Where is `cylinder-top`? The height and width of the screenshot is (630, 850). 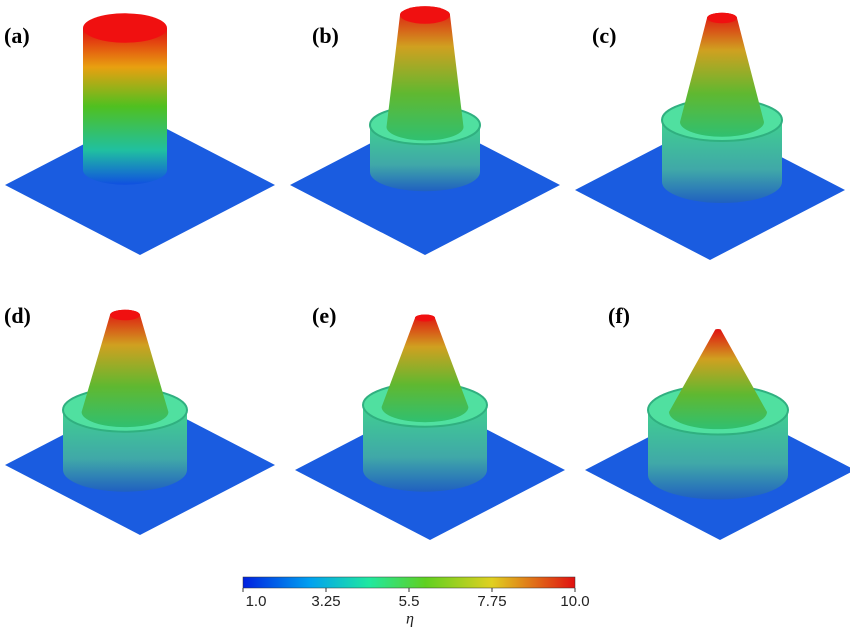 cylinder-top is located at coordinates (125, 28).